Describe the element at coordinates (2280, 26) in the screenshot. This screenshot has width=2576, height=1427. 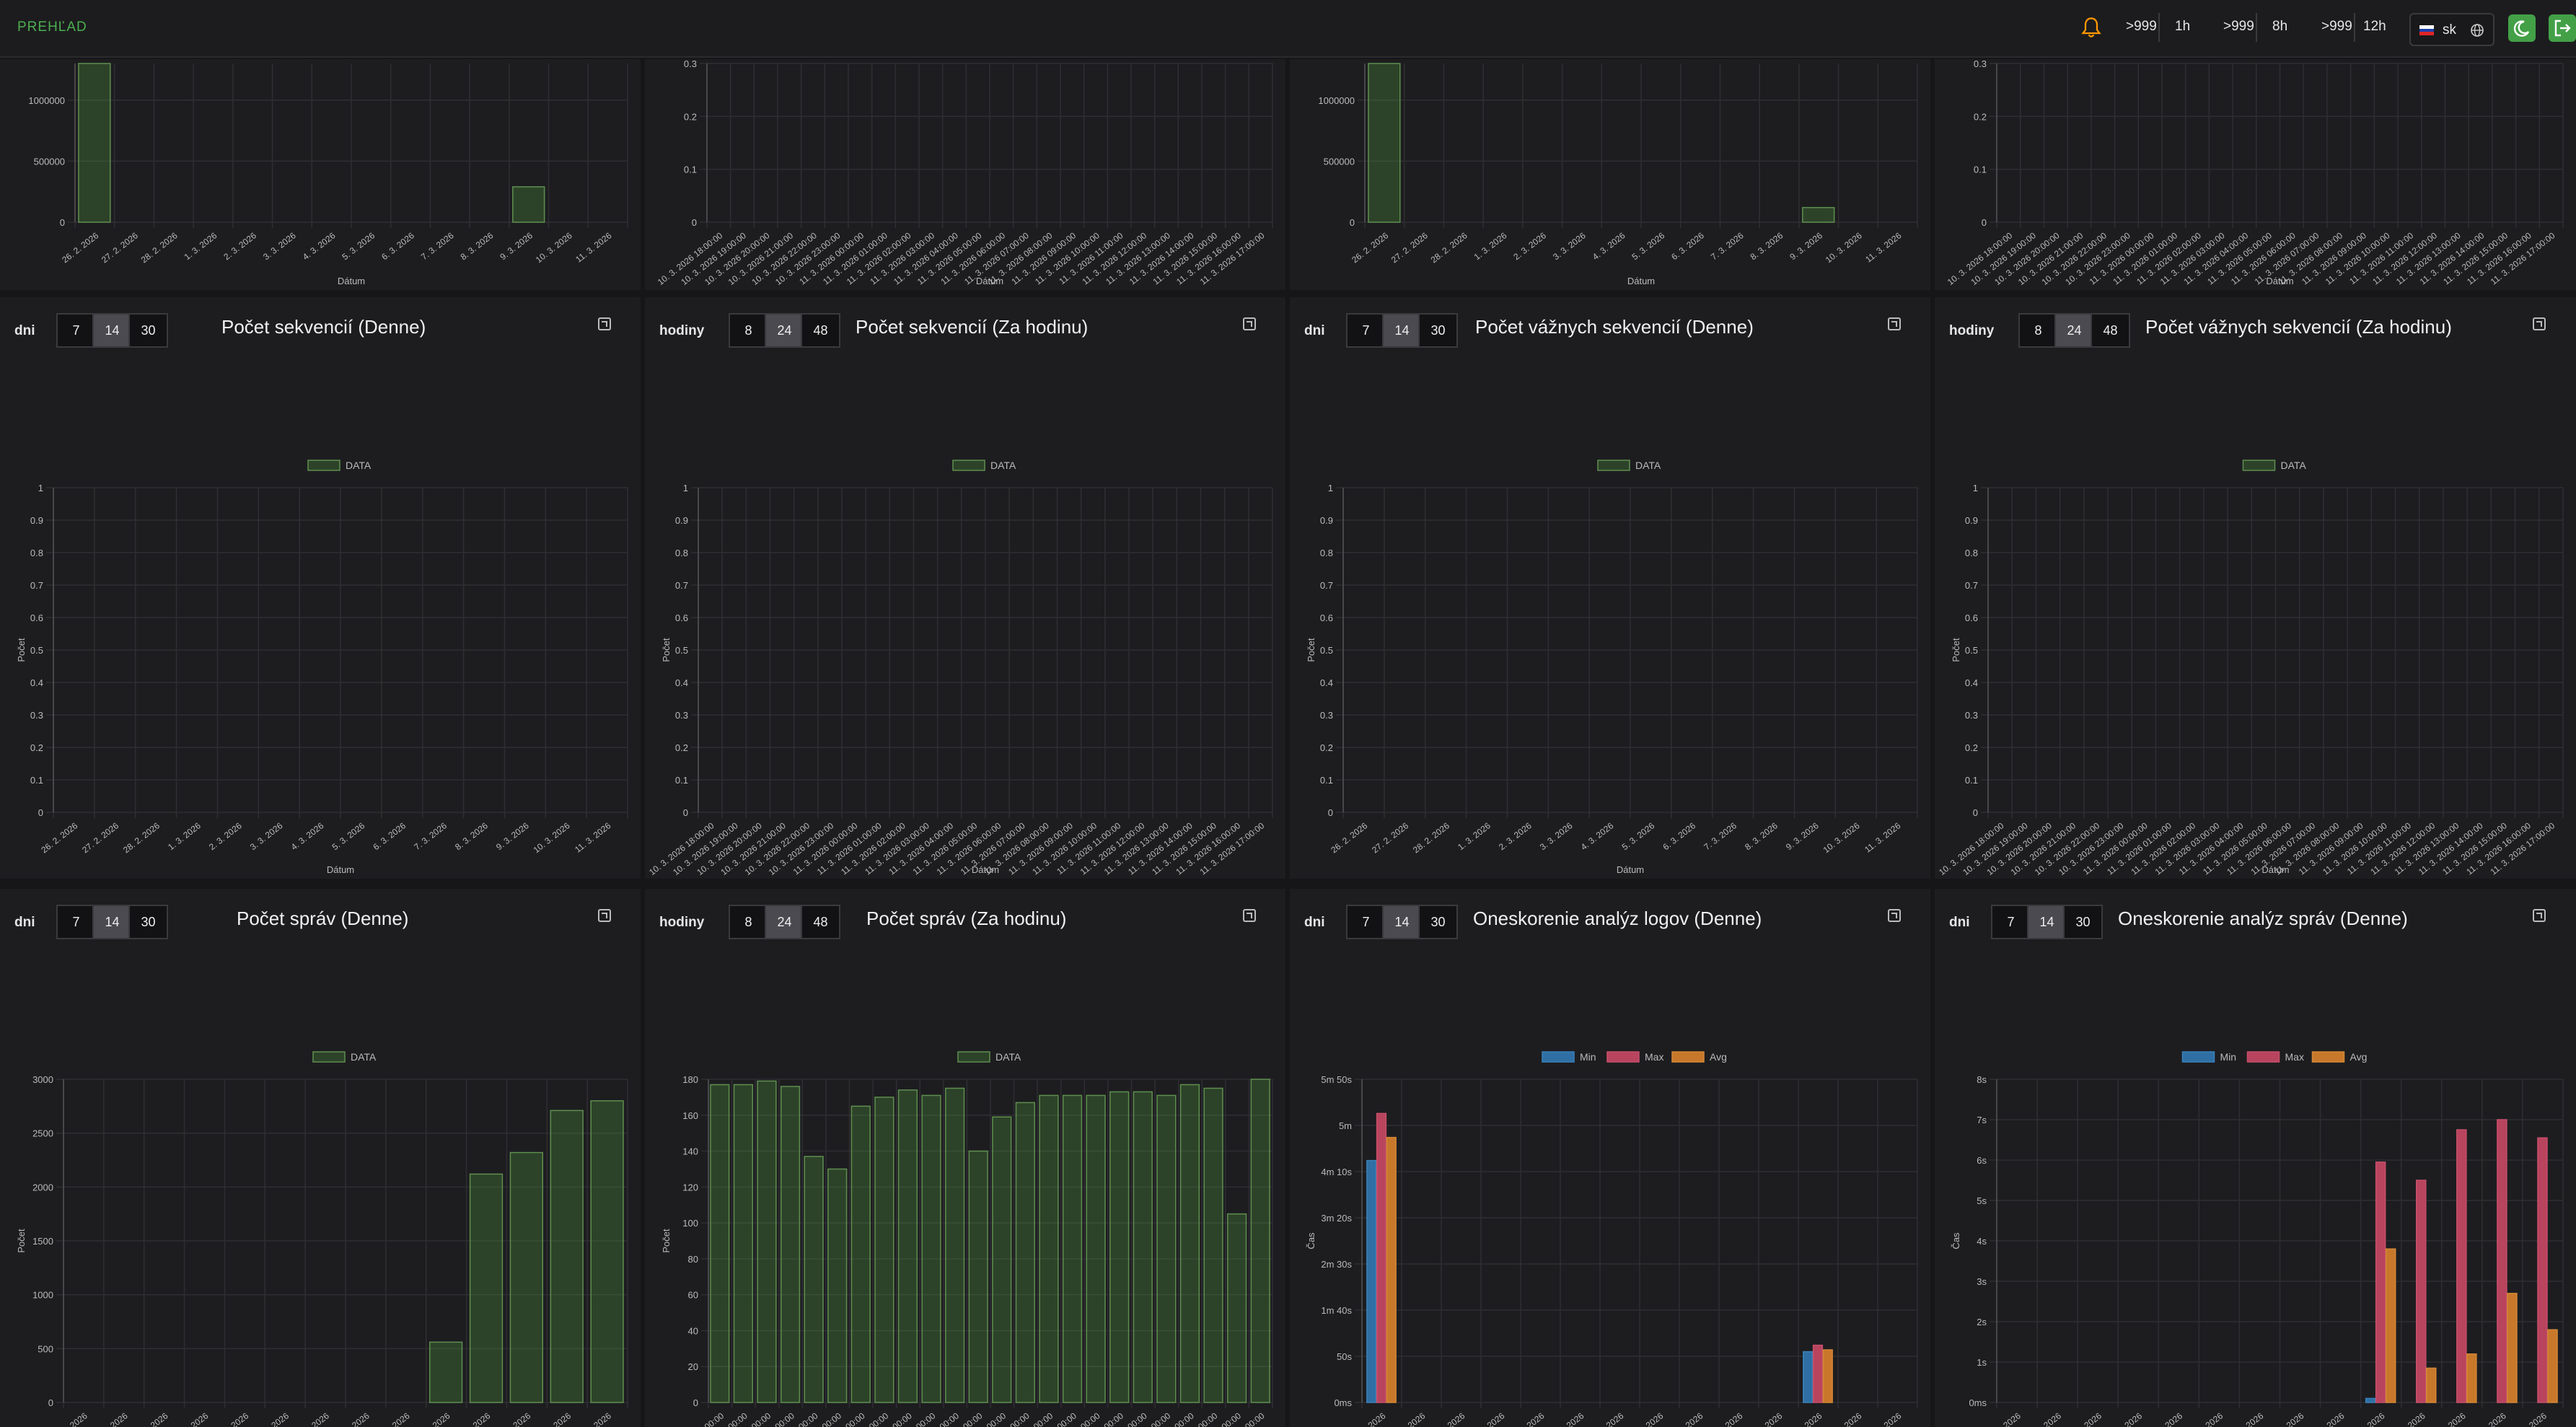
I see `alert-period-8h: 8h` at that location.